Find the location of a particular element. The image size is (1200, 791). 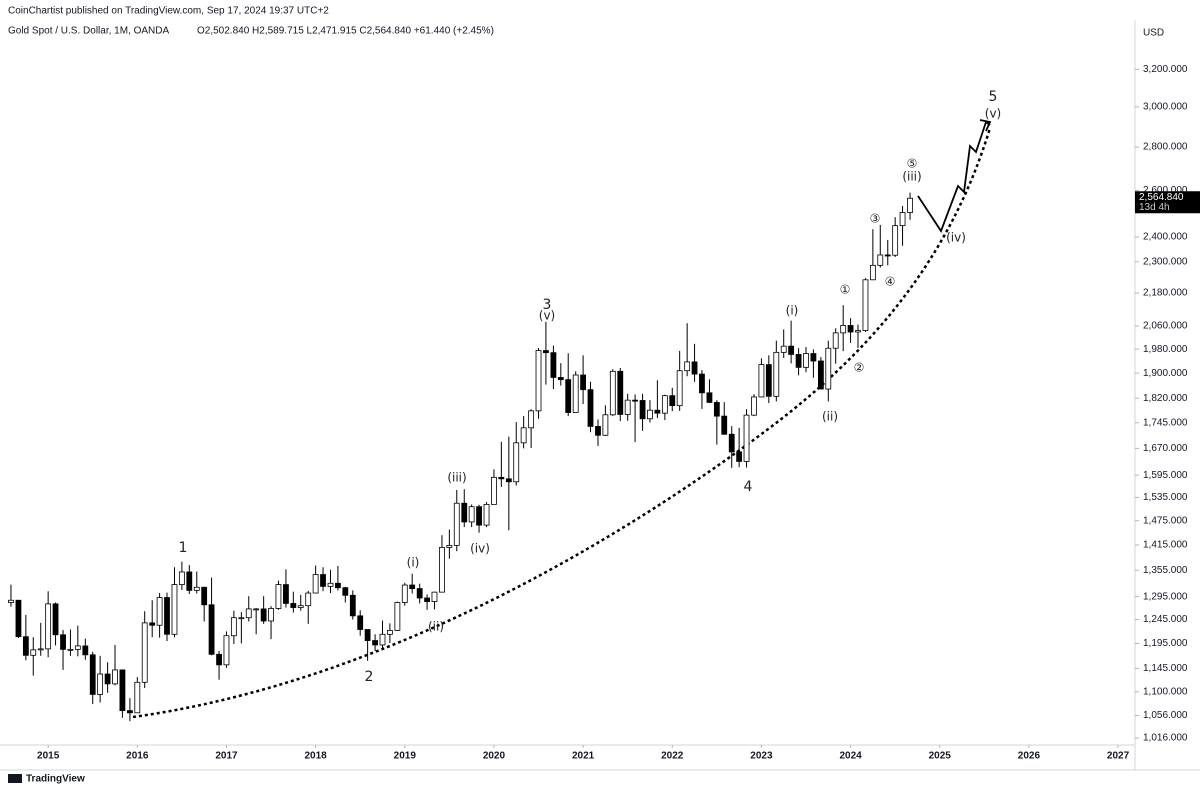

wave-label: (i) is located at coordinates (792, 311).